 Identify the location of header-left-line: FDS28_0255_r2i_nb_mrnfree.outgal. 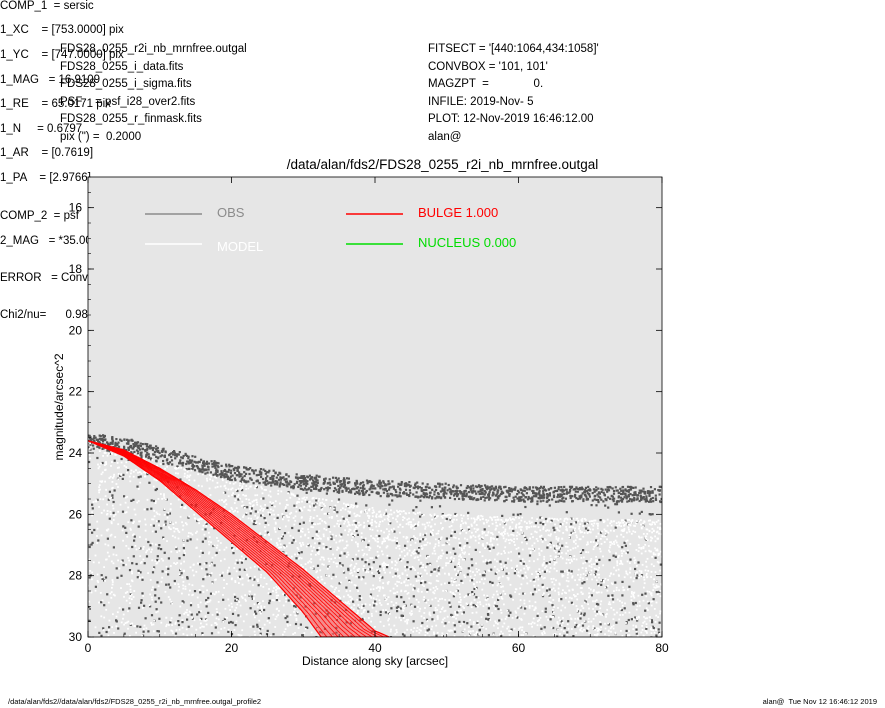
(153, 49).